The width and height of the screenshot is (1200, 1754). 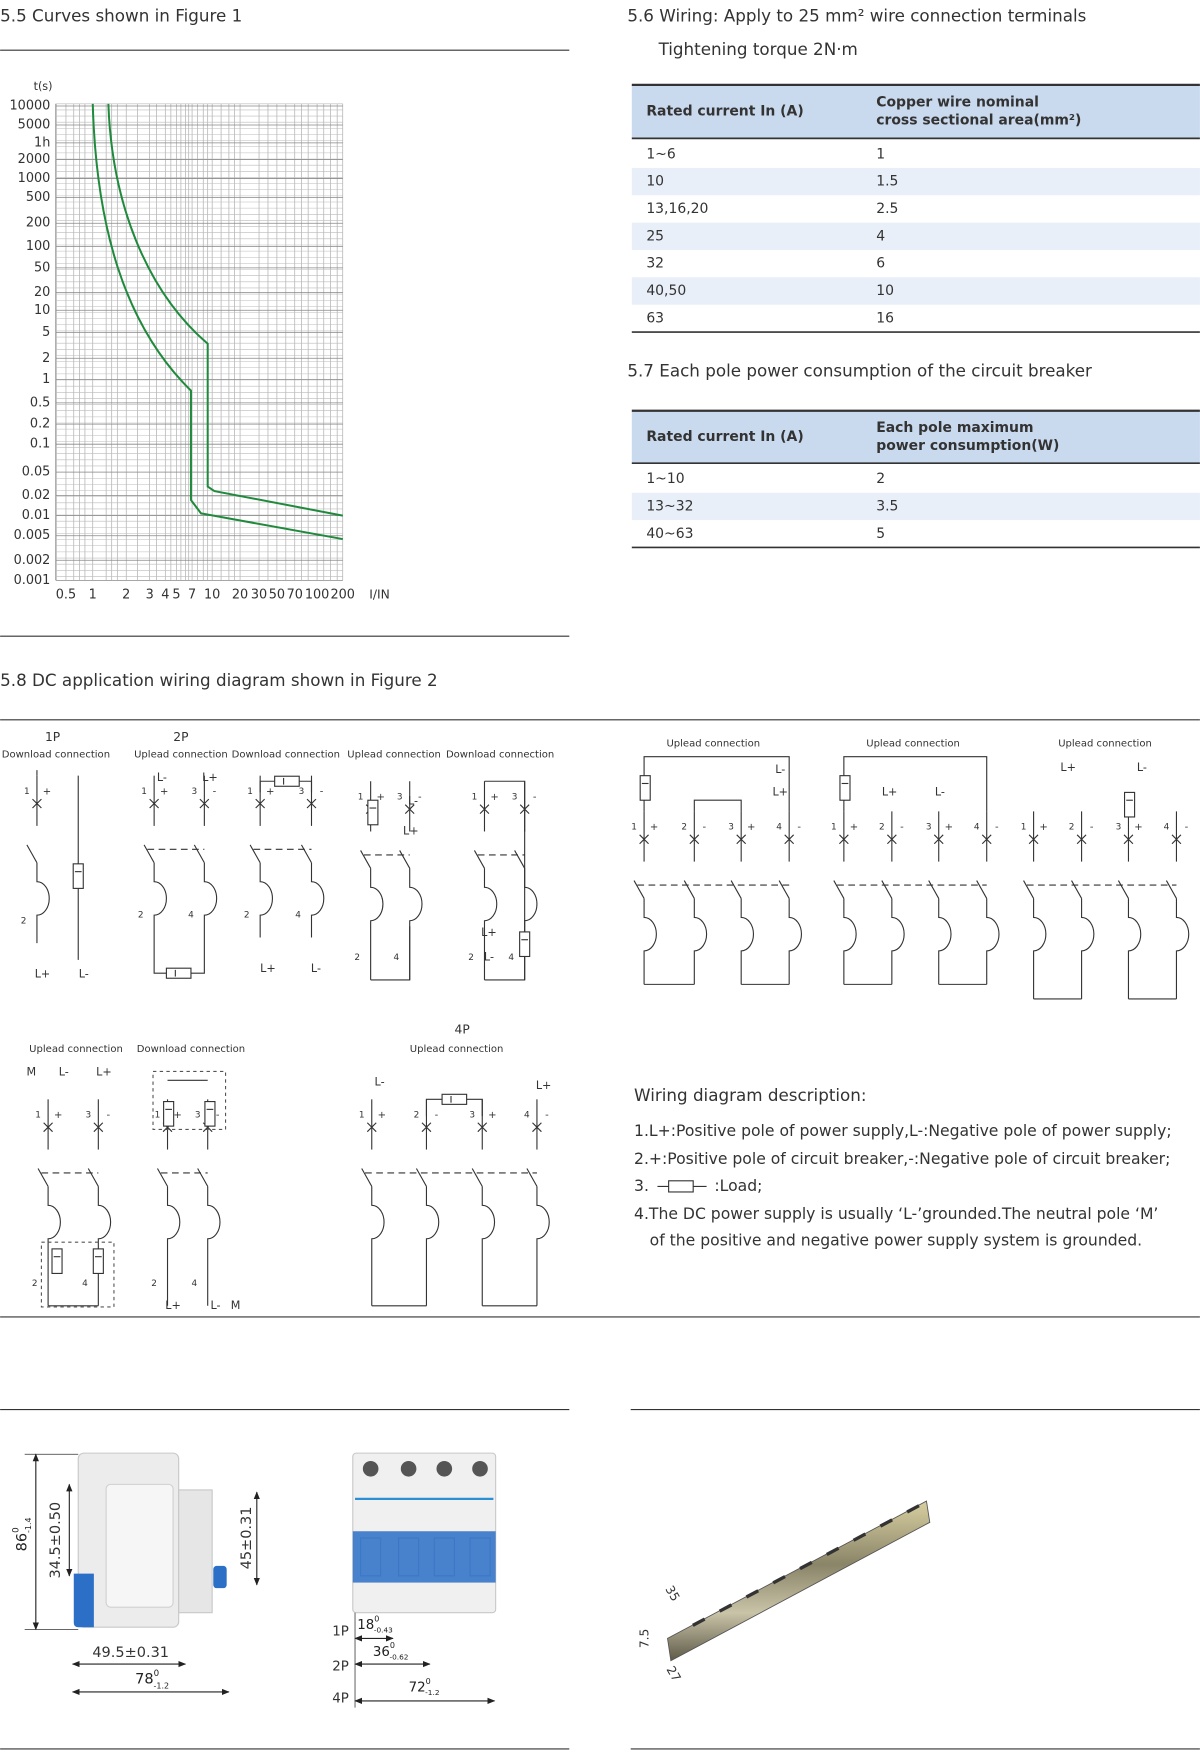 What do you see at coordinates (758, 49) in the screenshot?
I see `section-subtitle: Tightening torque 2N·m` at bounding box center [758, 49].